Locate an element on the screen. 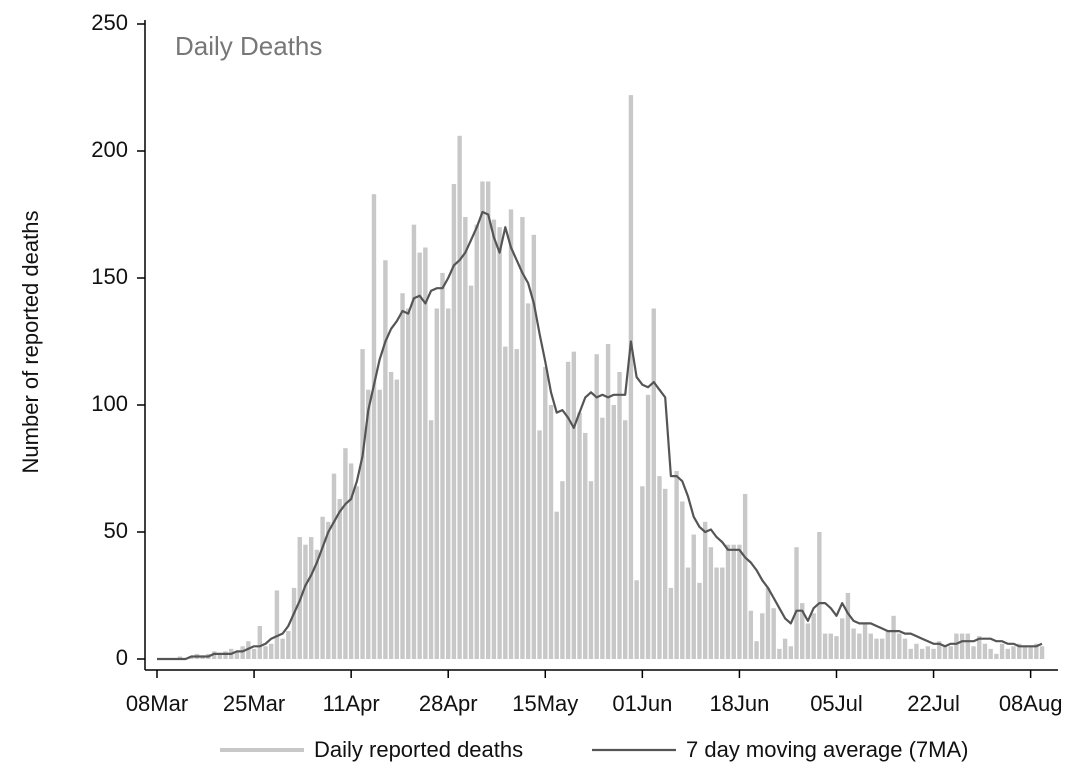 This screenshot has height=773, width=1072. x-tick-label: 11Apr is located at coordinates (351, 703).